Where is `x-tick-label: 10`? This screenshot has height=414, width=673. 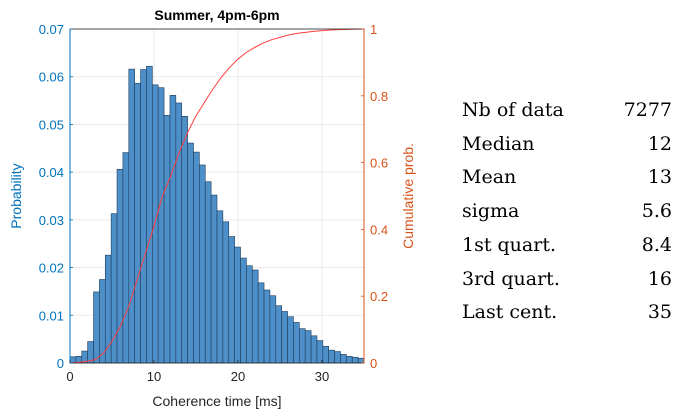 x-tick-label: 10 is located at coordinates (154, 376).